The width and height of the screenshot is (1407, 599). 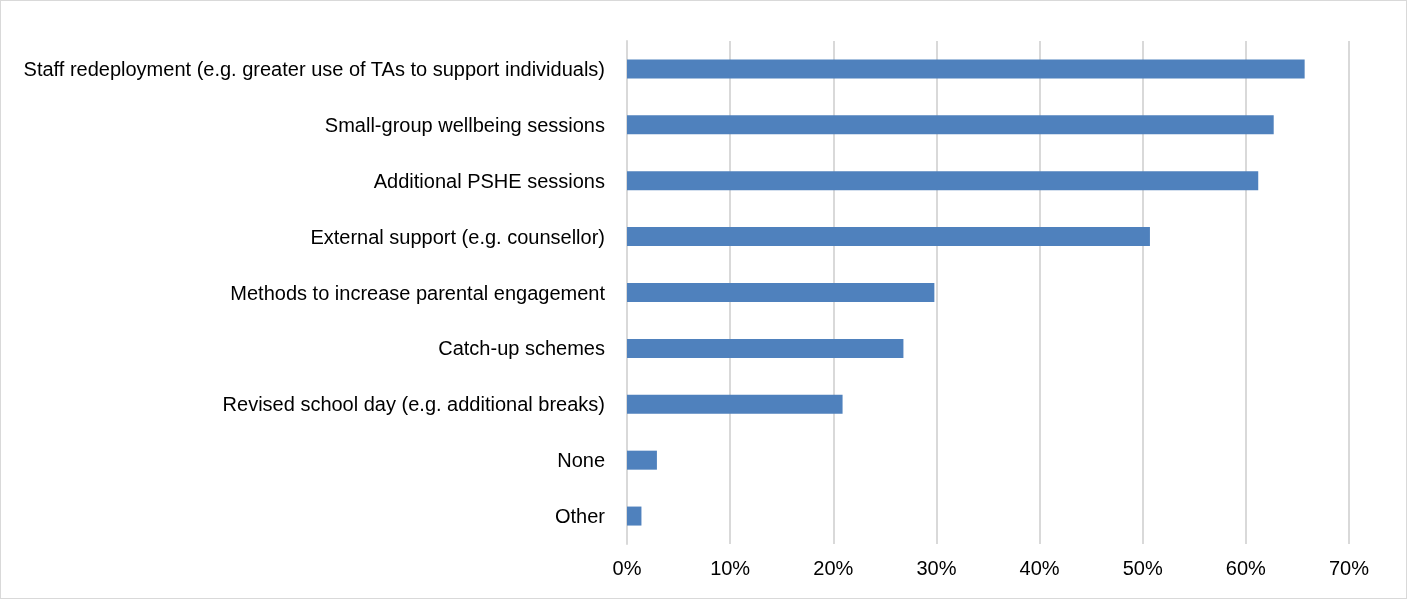 I want to click on y-tick-label: Methods to increase parental engagement, so click(x=418, y=292).